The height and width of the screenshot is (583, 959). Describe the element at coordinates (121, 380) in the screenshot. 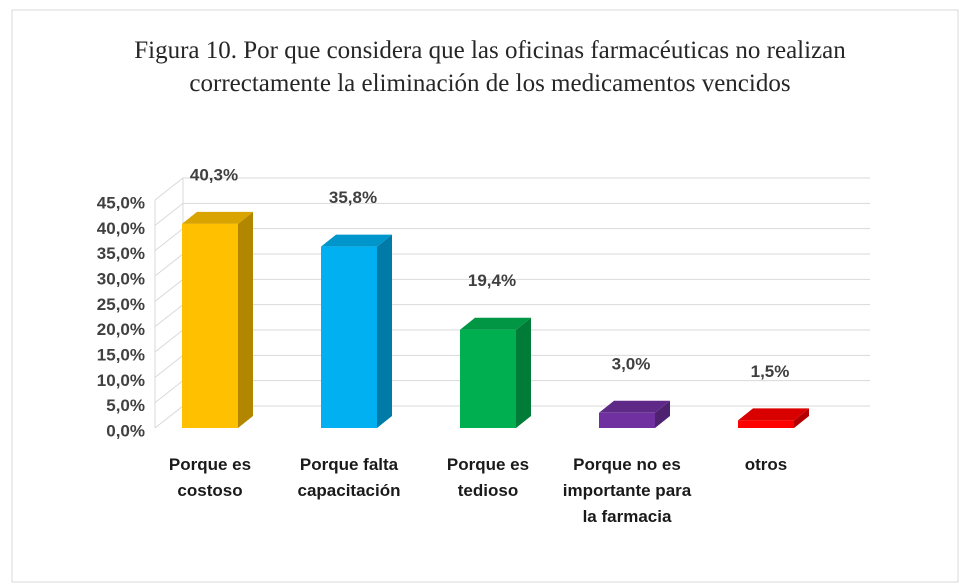

I see `y-tick-label: 10,0%` at that location.